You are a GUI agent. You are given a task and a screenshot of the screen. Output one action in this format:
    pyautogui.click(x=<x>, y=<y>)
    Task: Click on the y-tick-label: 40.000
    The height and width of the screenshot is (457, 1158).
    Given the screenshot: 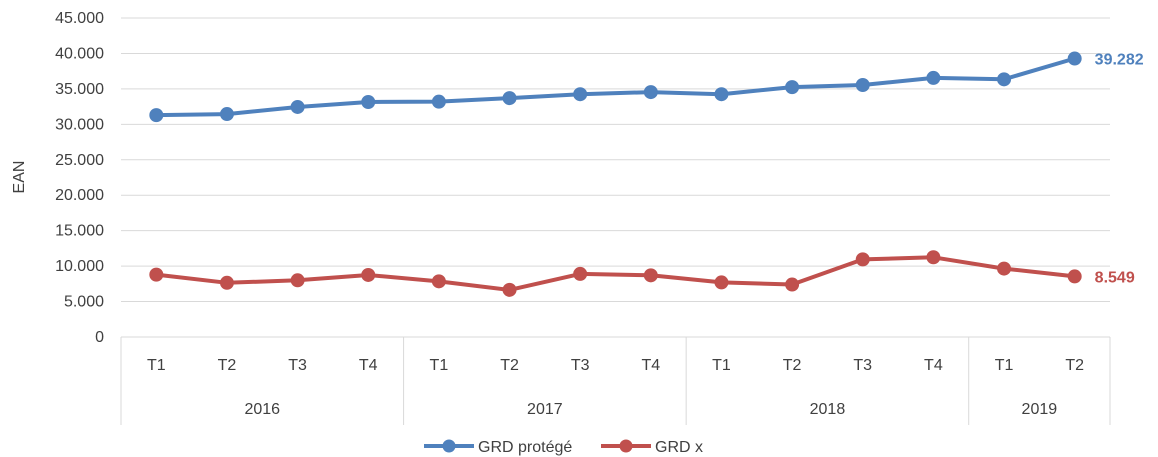 What is the action you would take?
    pyautogui.click(x=79, y=53)
    